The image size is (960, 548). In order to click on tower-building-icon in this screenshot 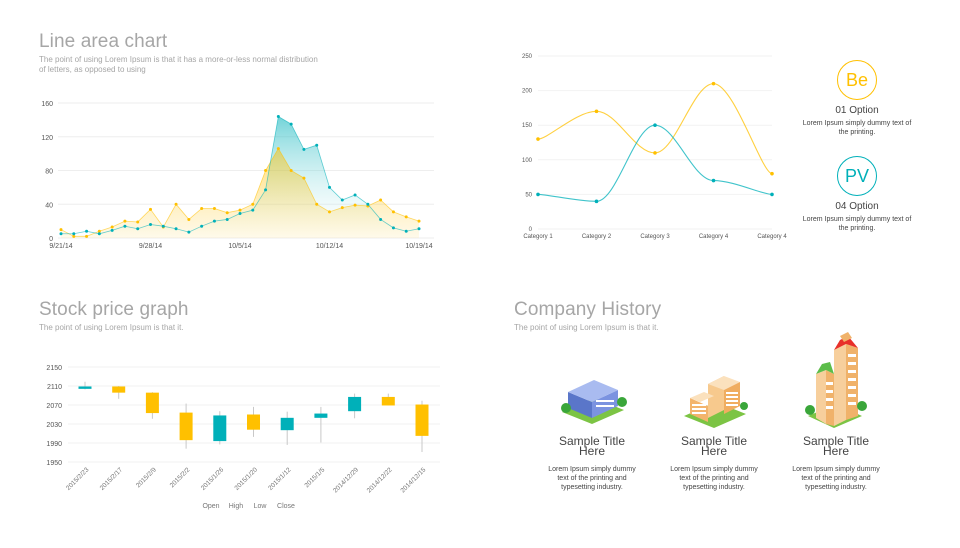, I will do `click(836, 380)`.